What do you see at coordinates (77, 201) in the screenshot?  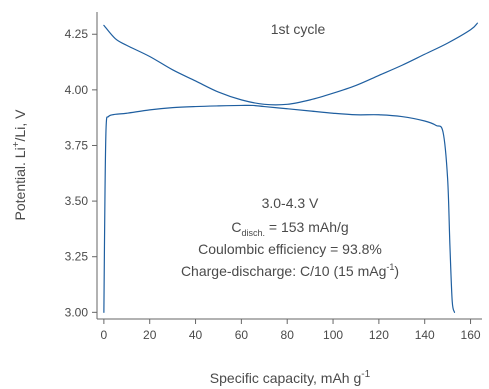 I see `y-tick-label: 3.50` at bounding box center [77, 201].